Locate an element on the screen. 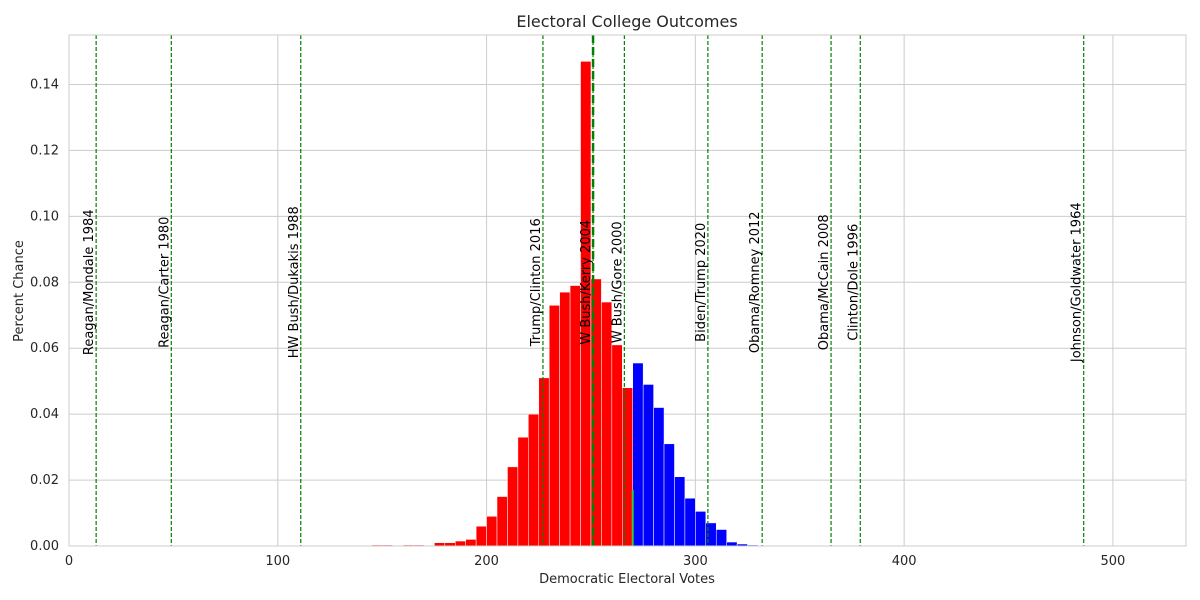  reference-line-label: Reagan/Mondale 1984 is located at coordinates (89, 282).